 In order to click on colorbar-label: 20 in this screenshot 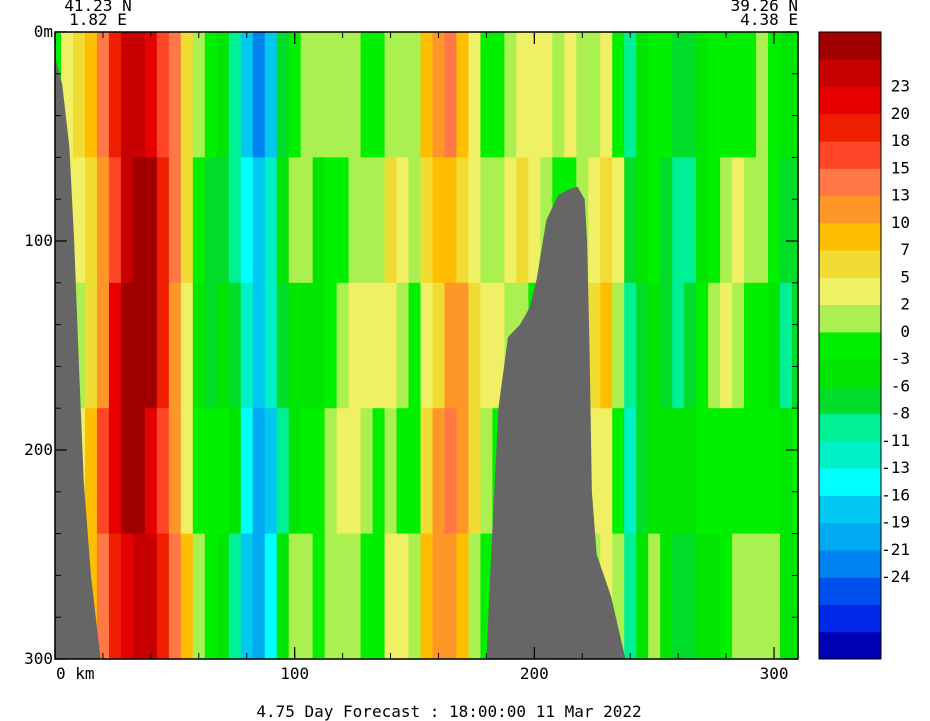, I will do `click(900, 113)`.